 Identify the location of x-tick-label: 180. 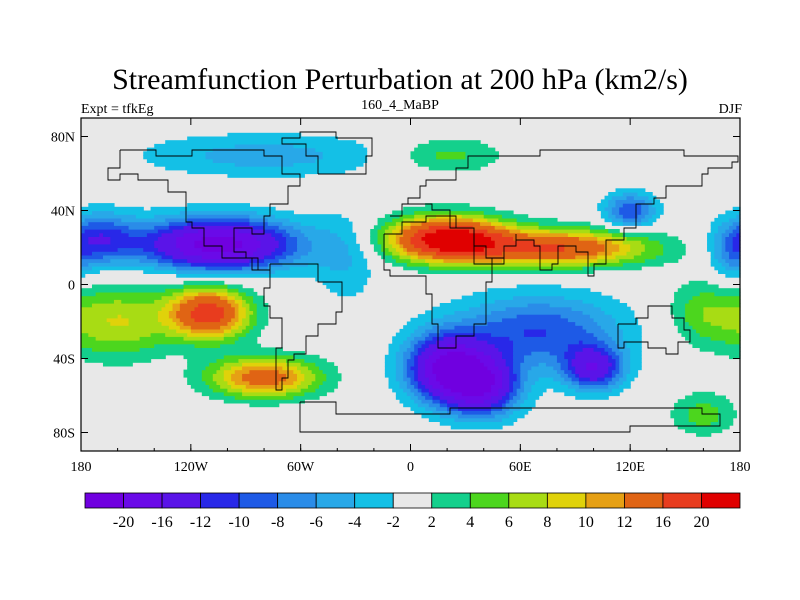
(81, 467).